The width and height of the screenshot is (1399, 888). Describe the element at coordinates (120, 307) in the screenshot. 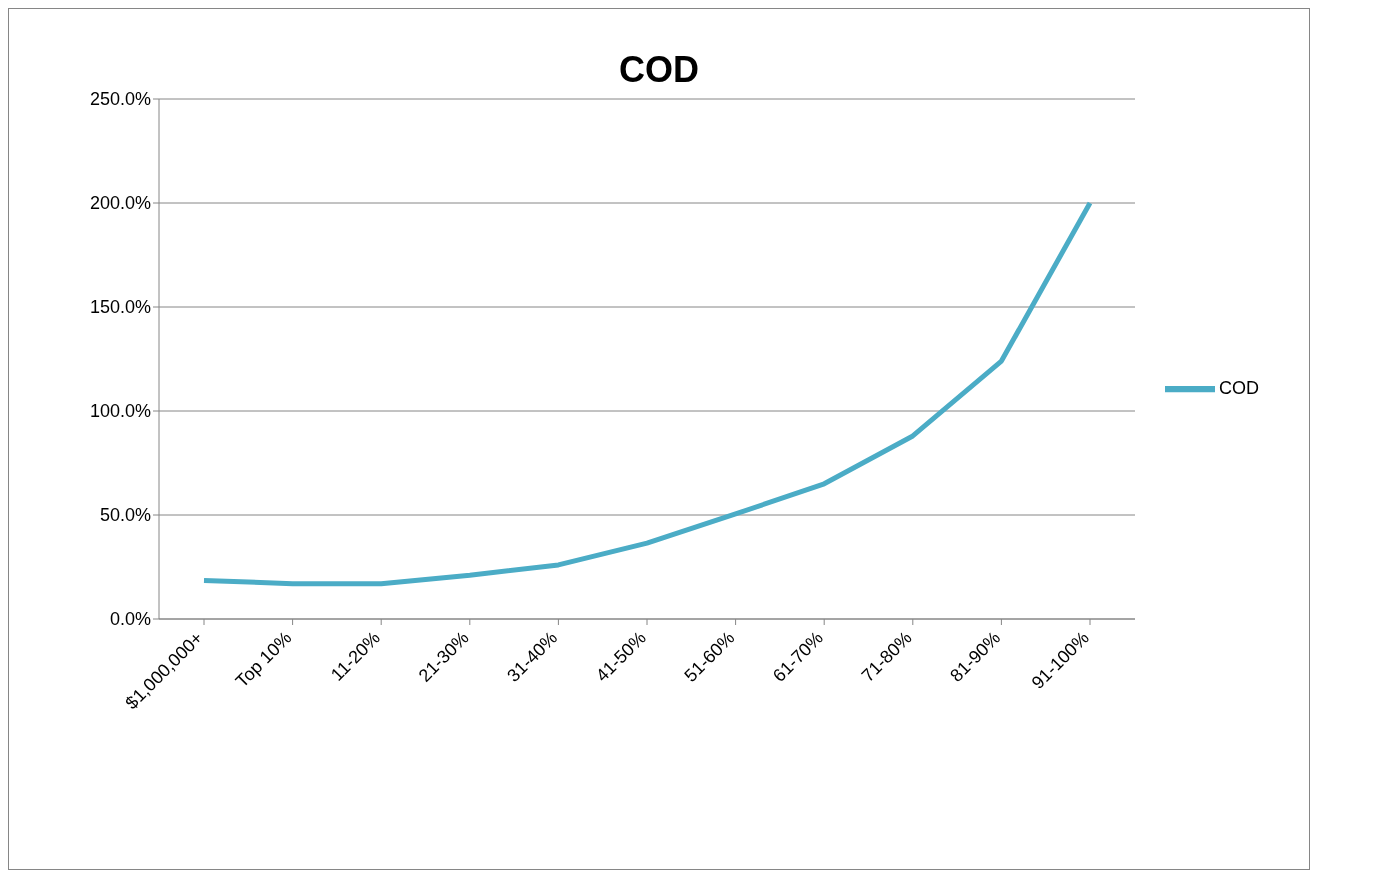

I see `y-tick-label: 150.0%` at that location.